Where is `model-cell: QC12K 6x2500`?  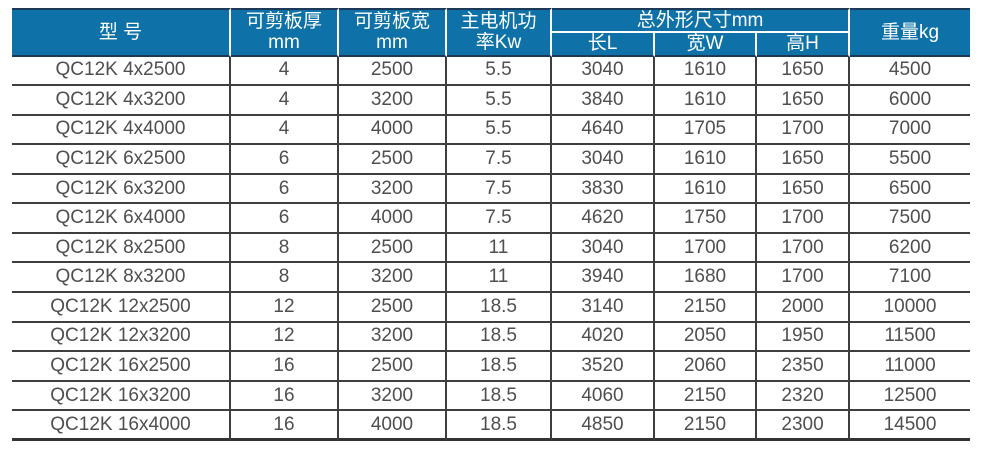
model-cell: QC12K 6x2500 is located at coordinates (121, 160).